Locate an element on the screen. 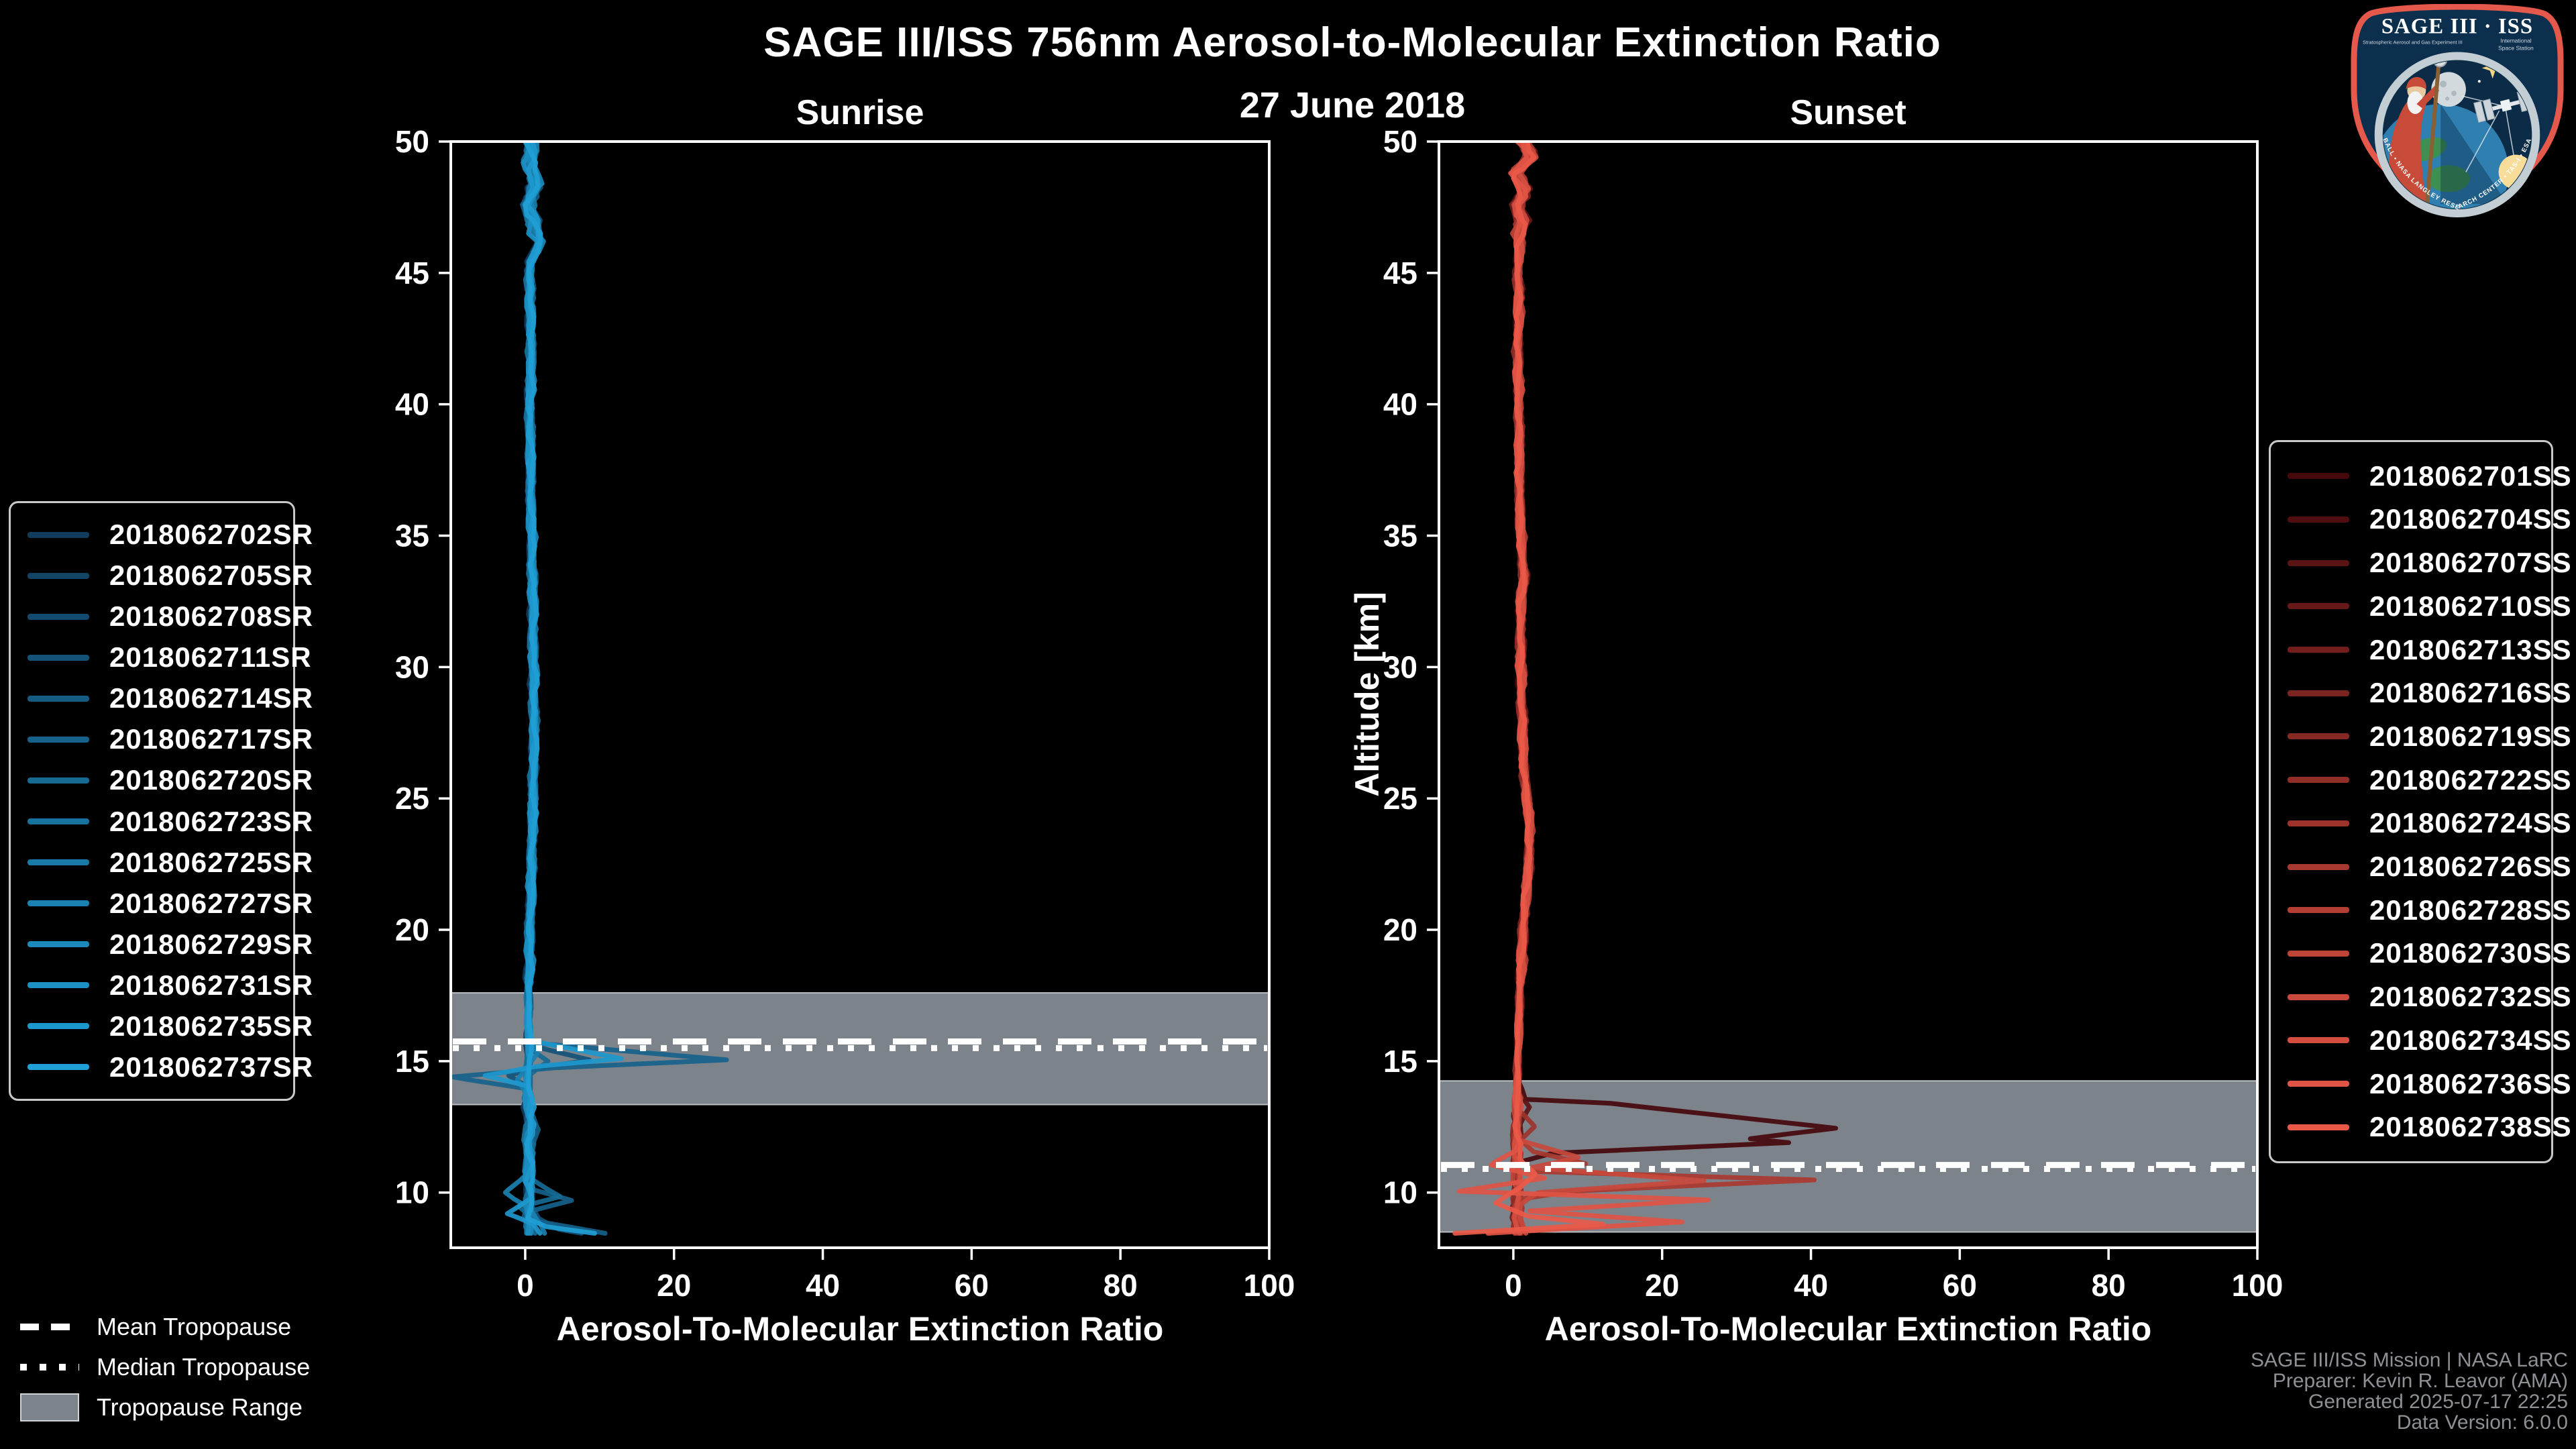  legend-item: 2018062737SR is located at coordinates (162, 1067).